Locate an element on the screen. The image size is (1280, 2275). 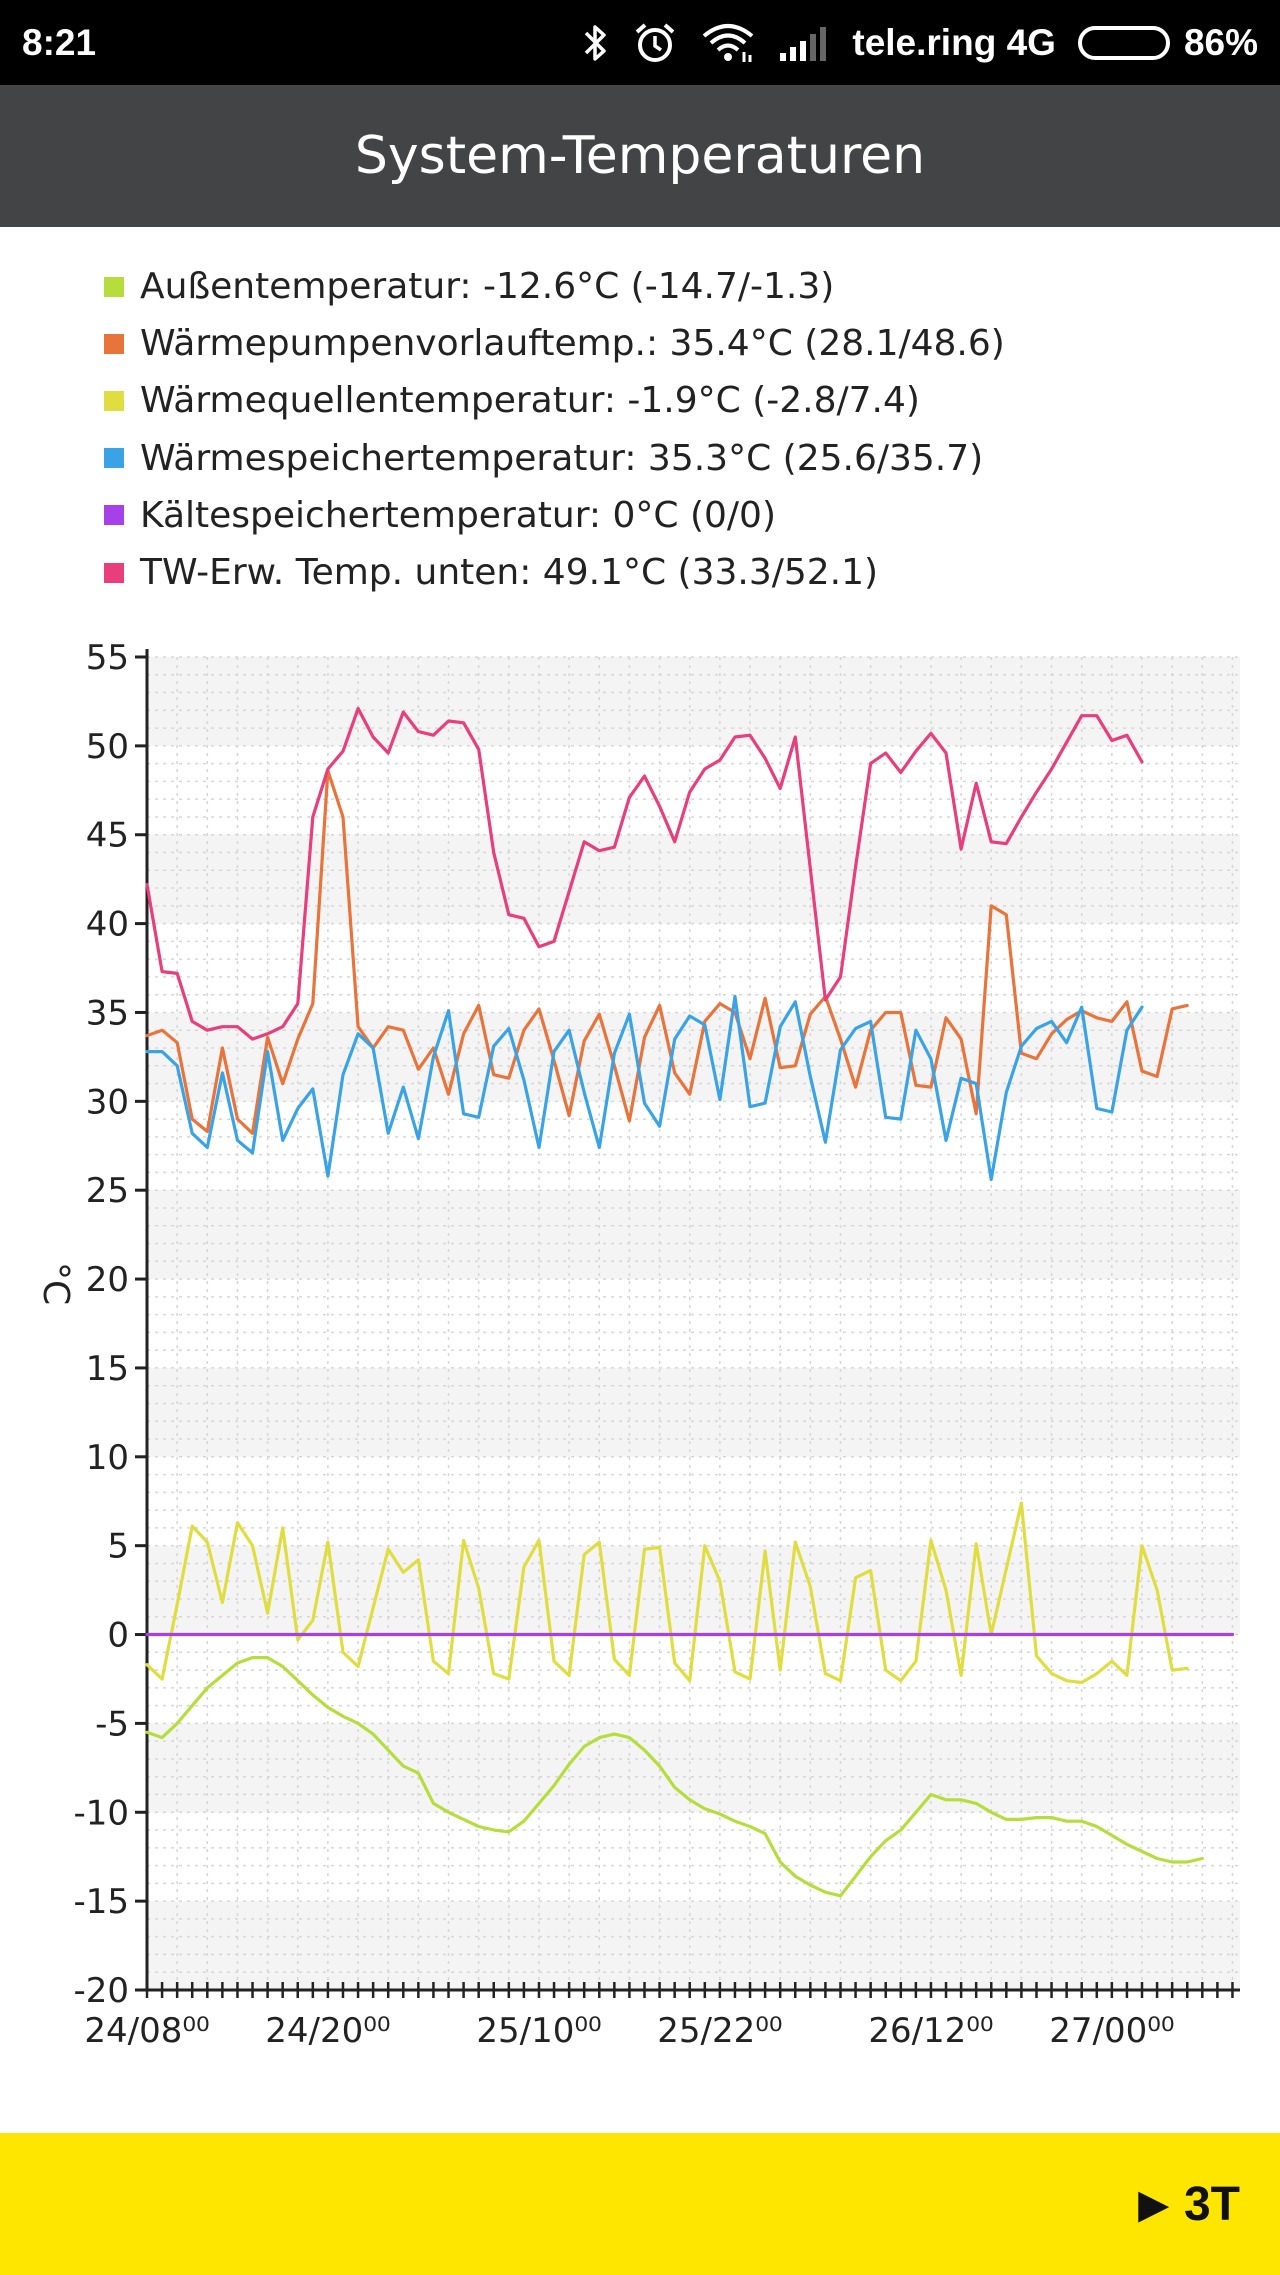
status-time: 8:21 is located at coordinates (59, 42).